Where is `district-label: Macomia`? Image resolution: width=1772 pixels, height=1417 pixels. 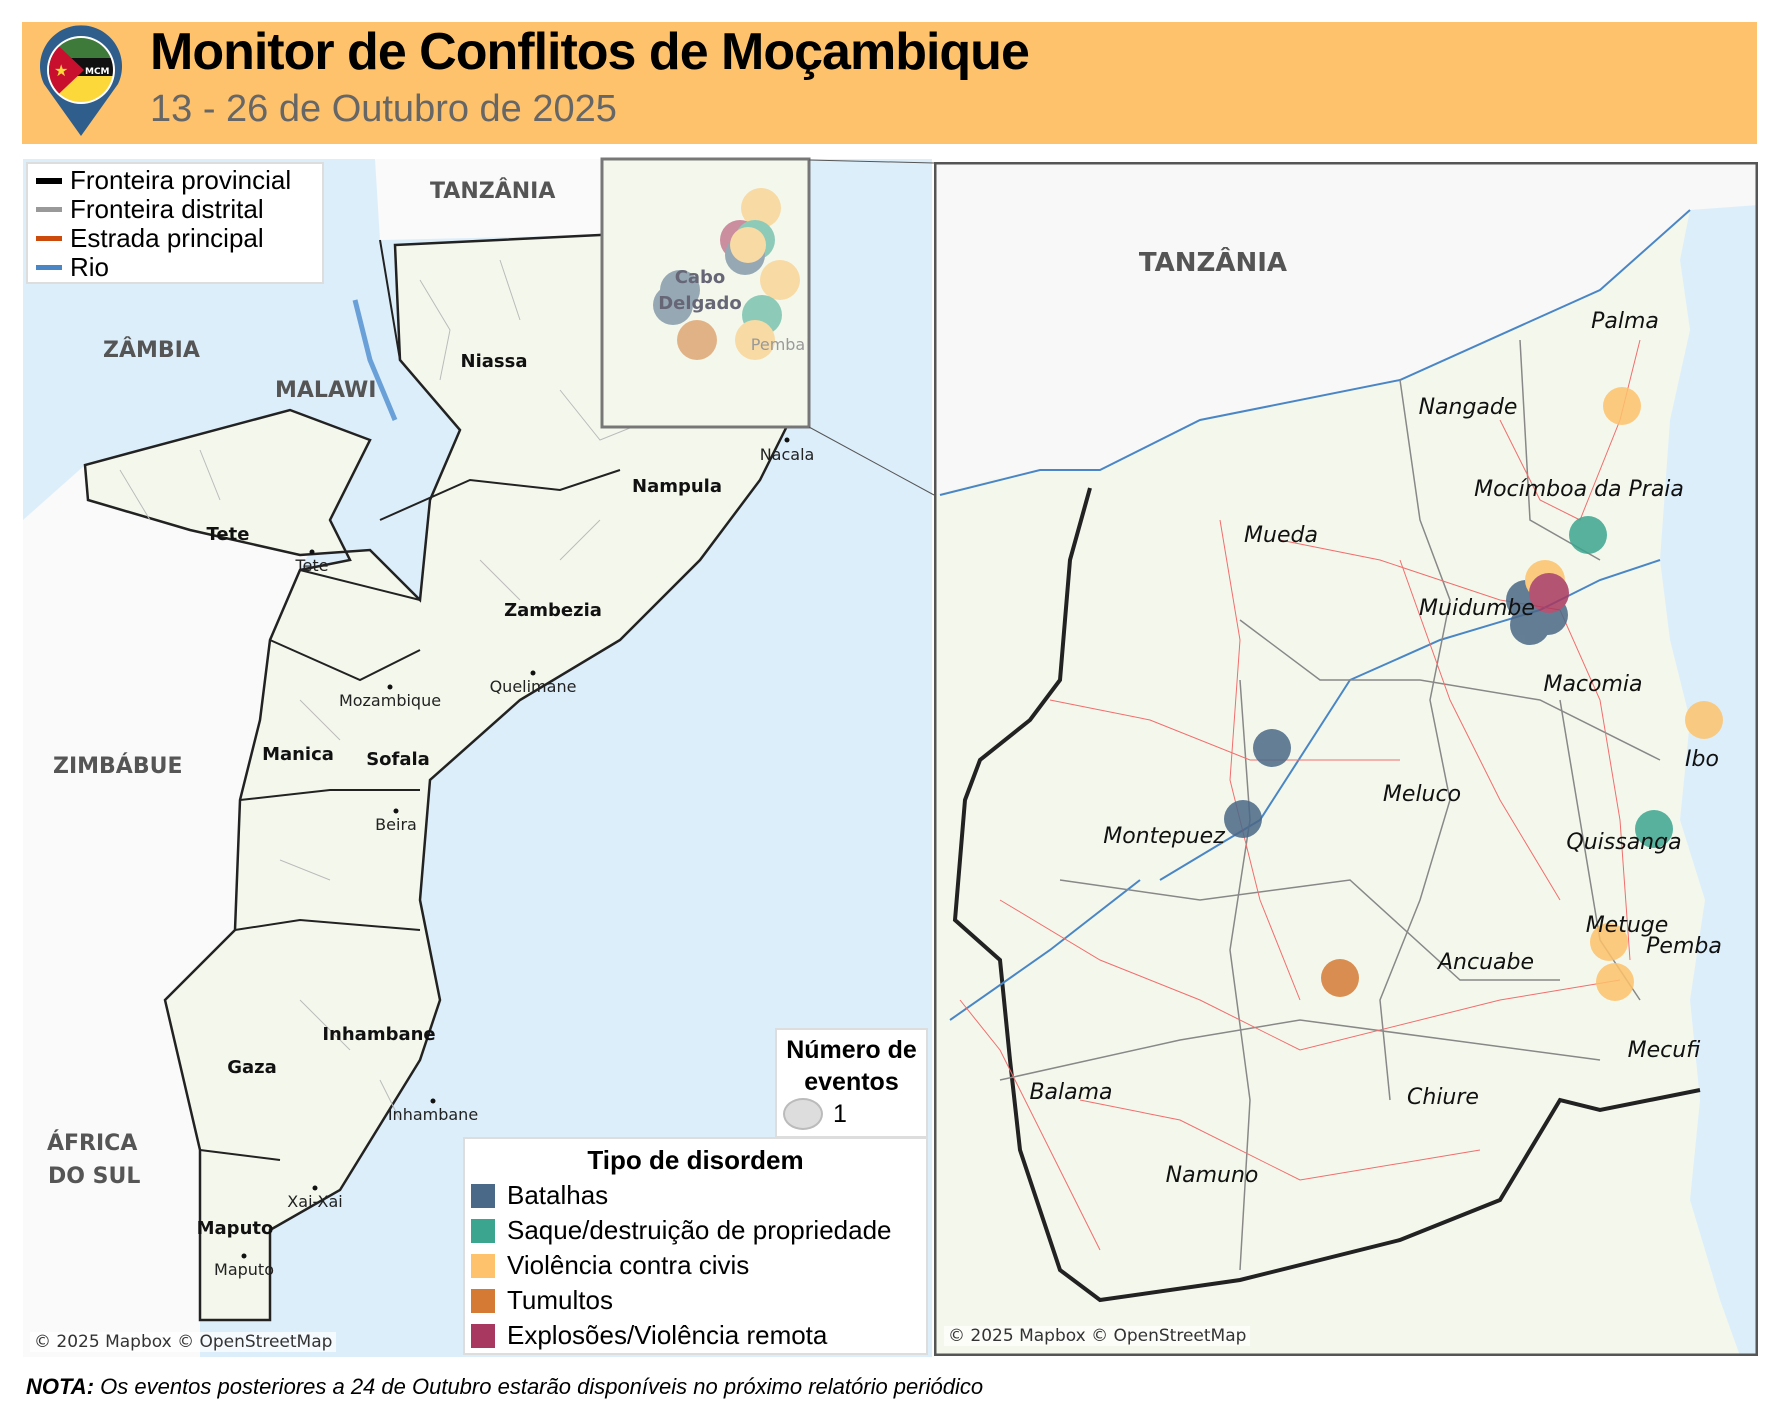
district-label: Macomia is located at coordinates (1592, 684).